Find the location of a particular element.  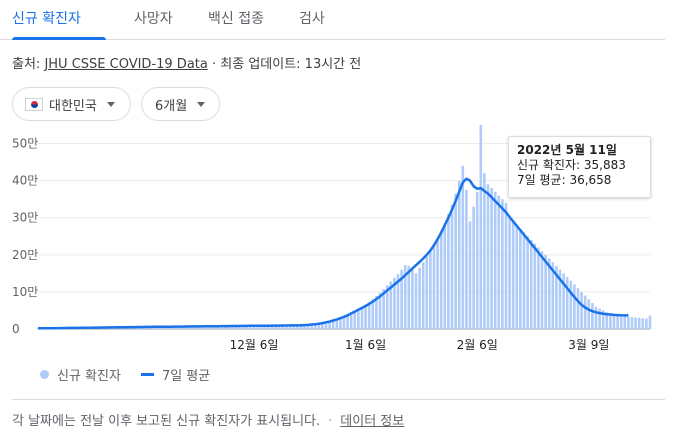

tab-new-cases: 신규 확진자 is located at coordinates (46, 19).